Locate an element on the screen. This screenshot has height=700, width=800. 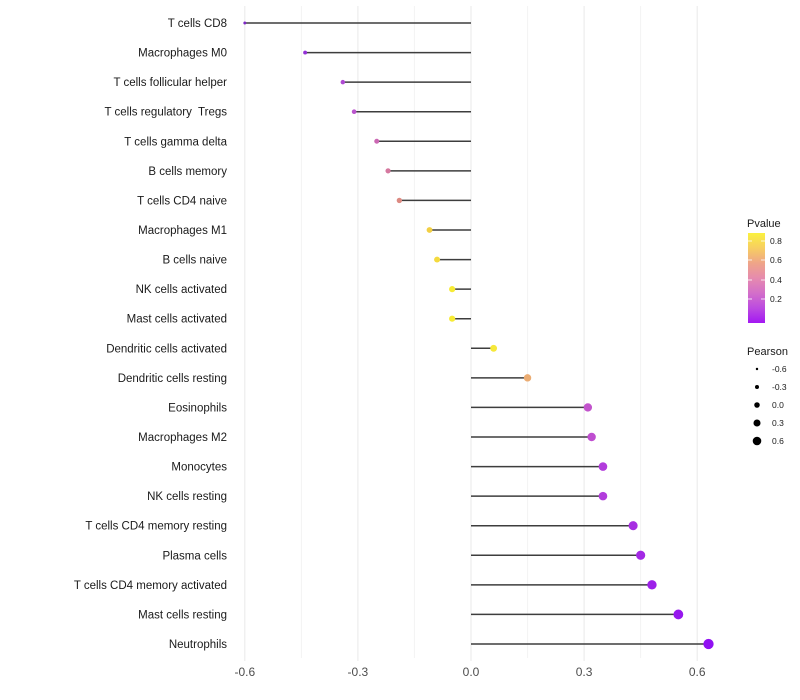
y-axis-label: Neutrophils is located at coordinates (198, 645).